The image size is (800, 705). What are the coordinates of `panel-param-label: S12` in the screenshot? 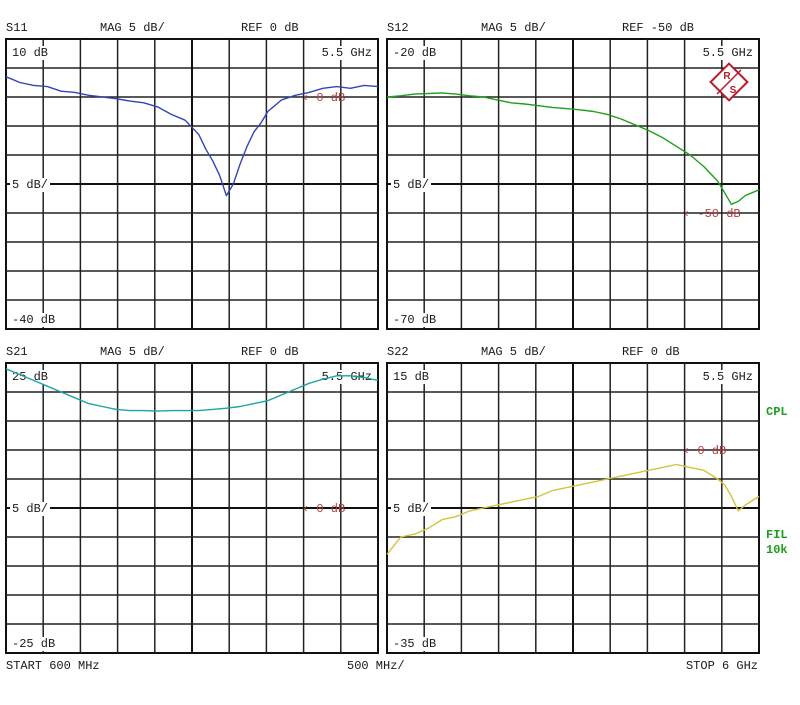 It's located at (398, 28).